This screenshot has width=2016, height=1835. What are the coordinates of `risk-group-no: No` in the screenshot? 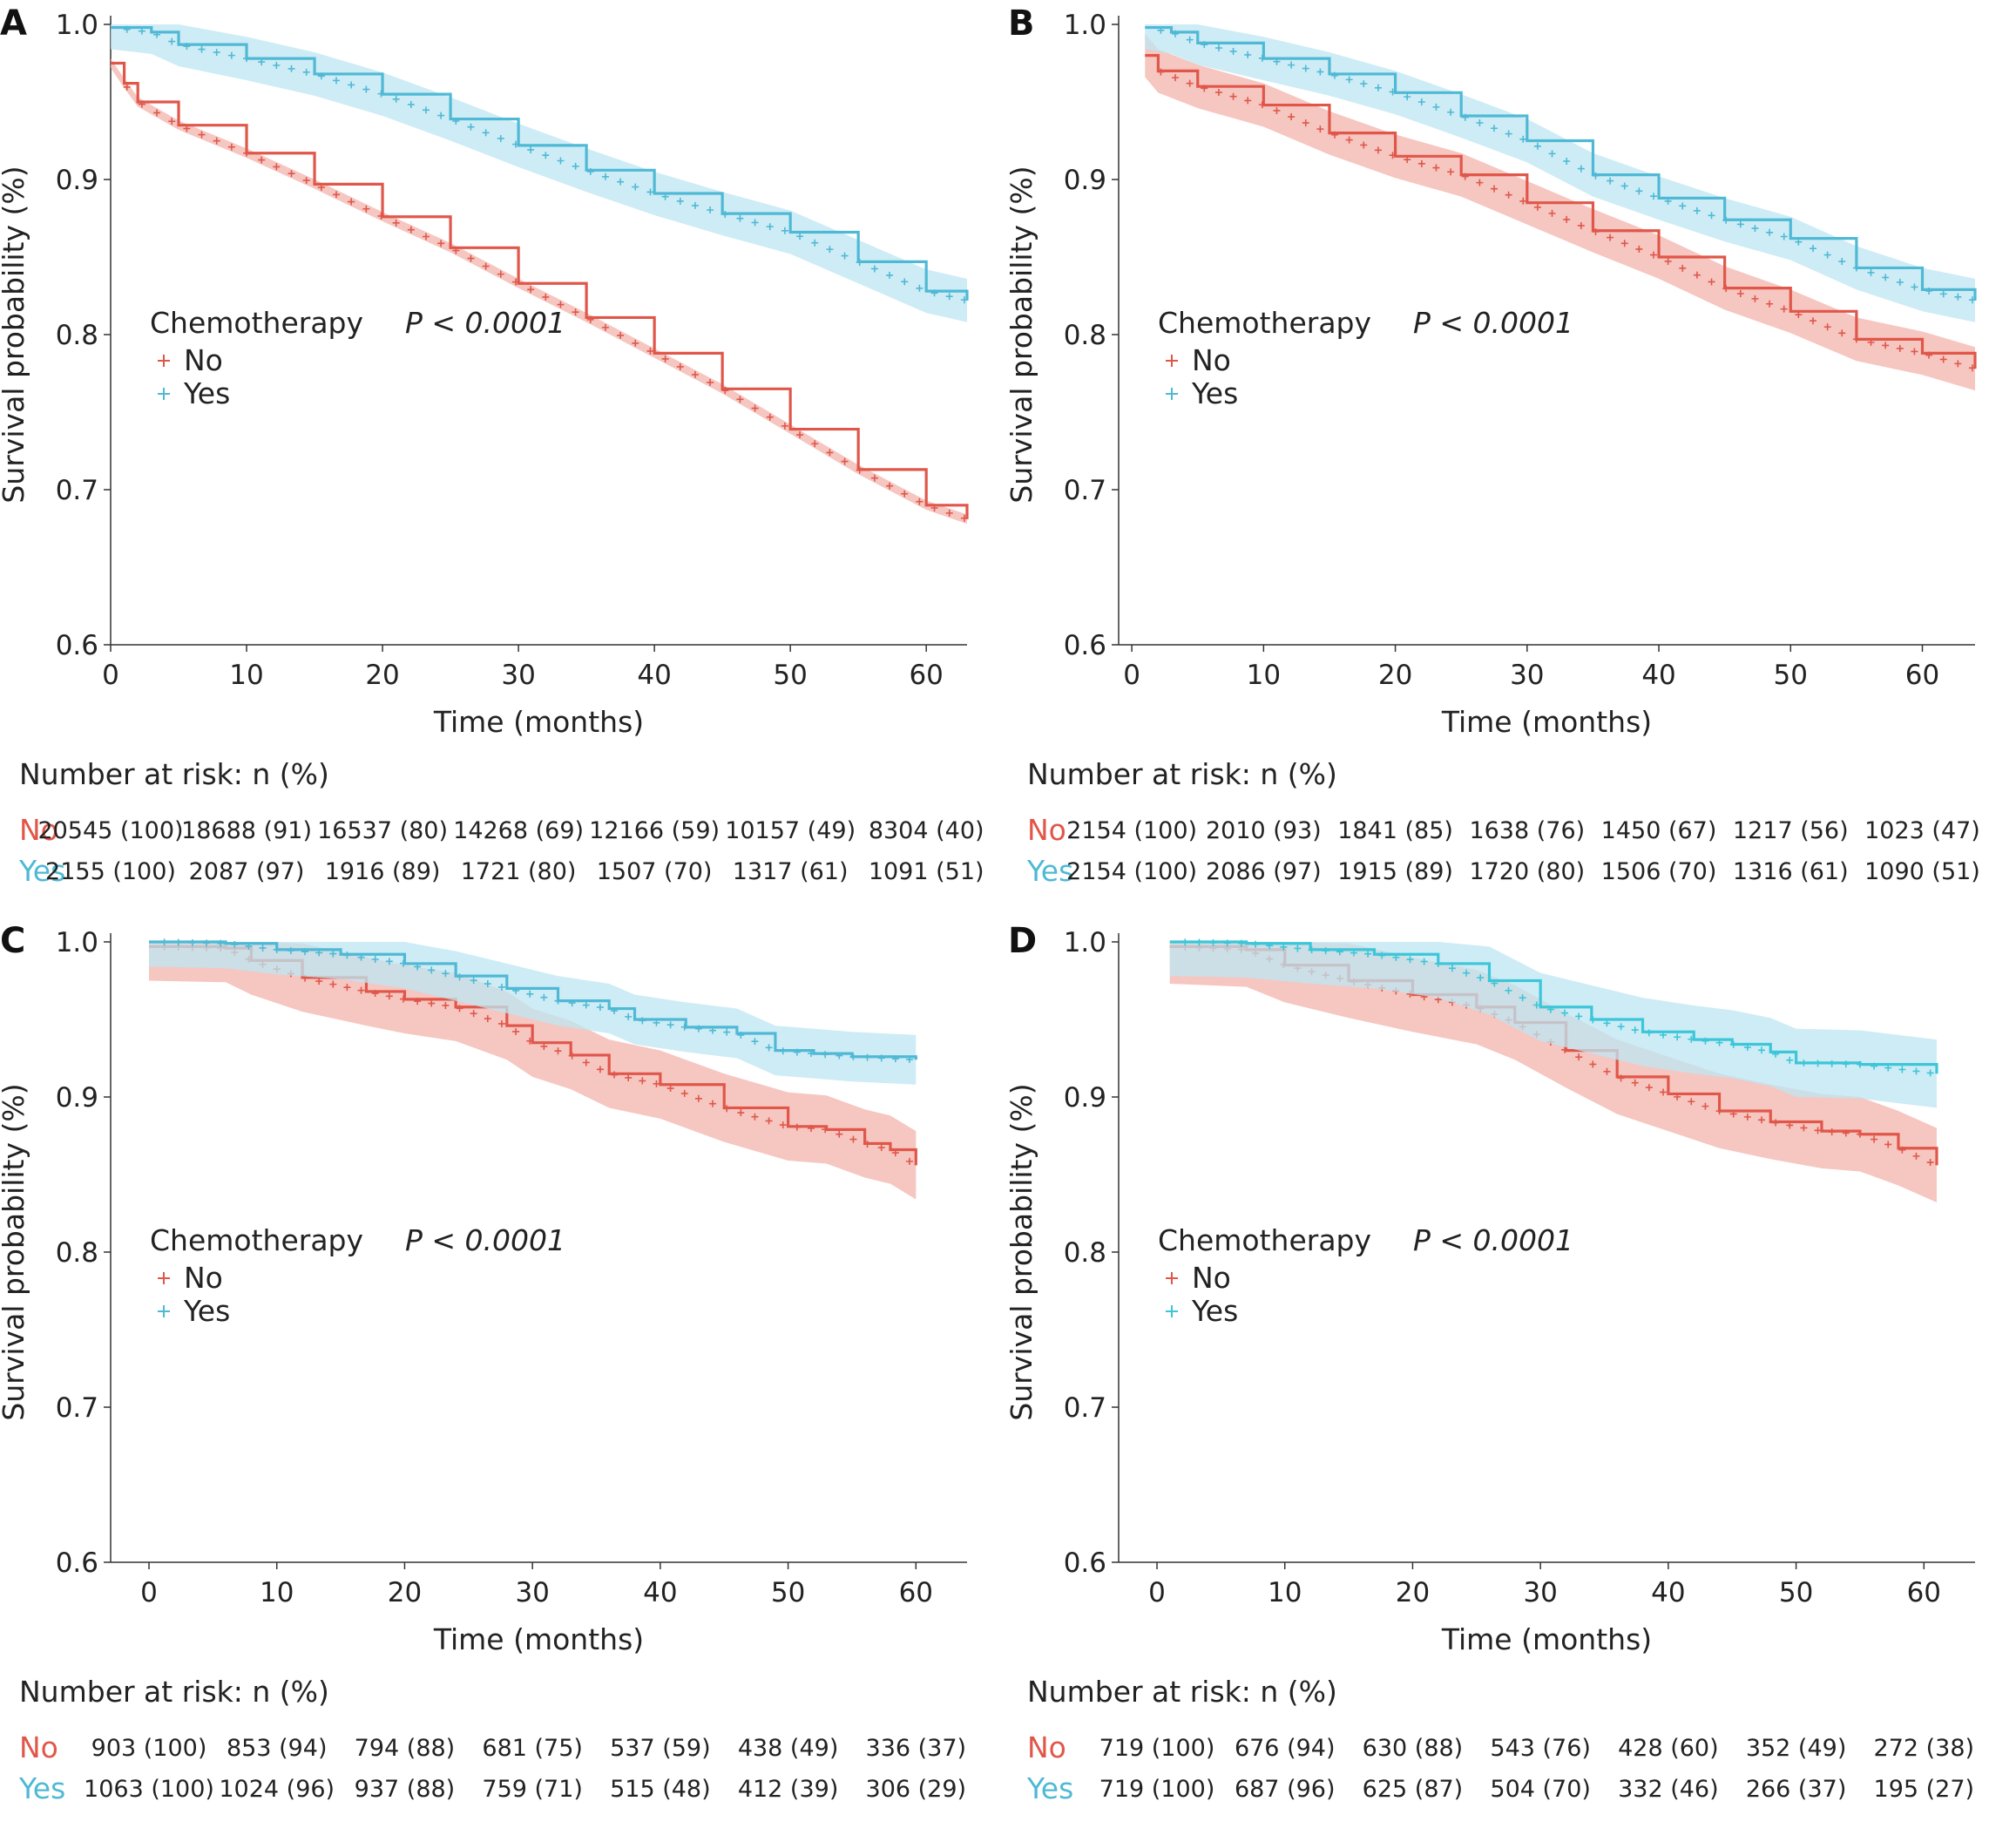 It's located at (1046, 1747).